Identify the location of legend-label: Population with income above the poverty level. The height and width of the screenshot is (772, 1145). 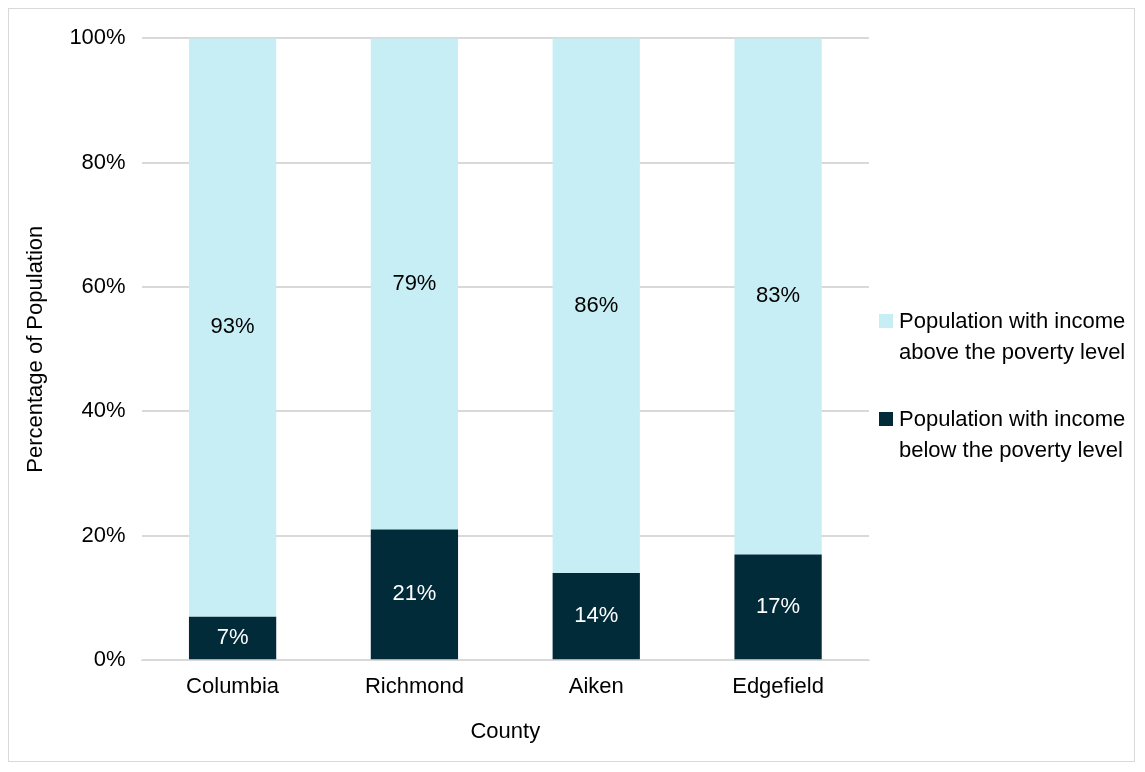
(1013, 336).